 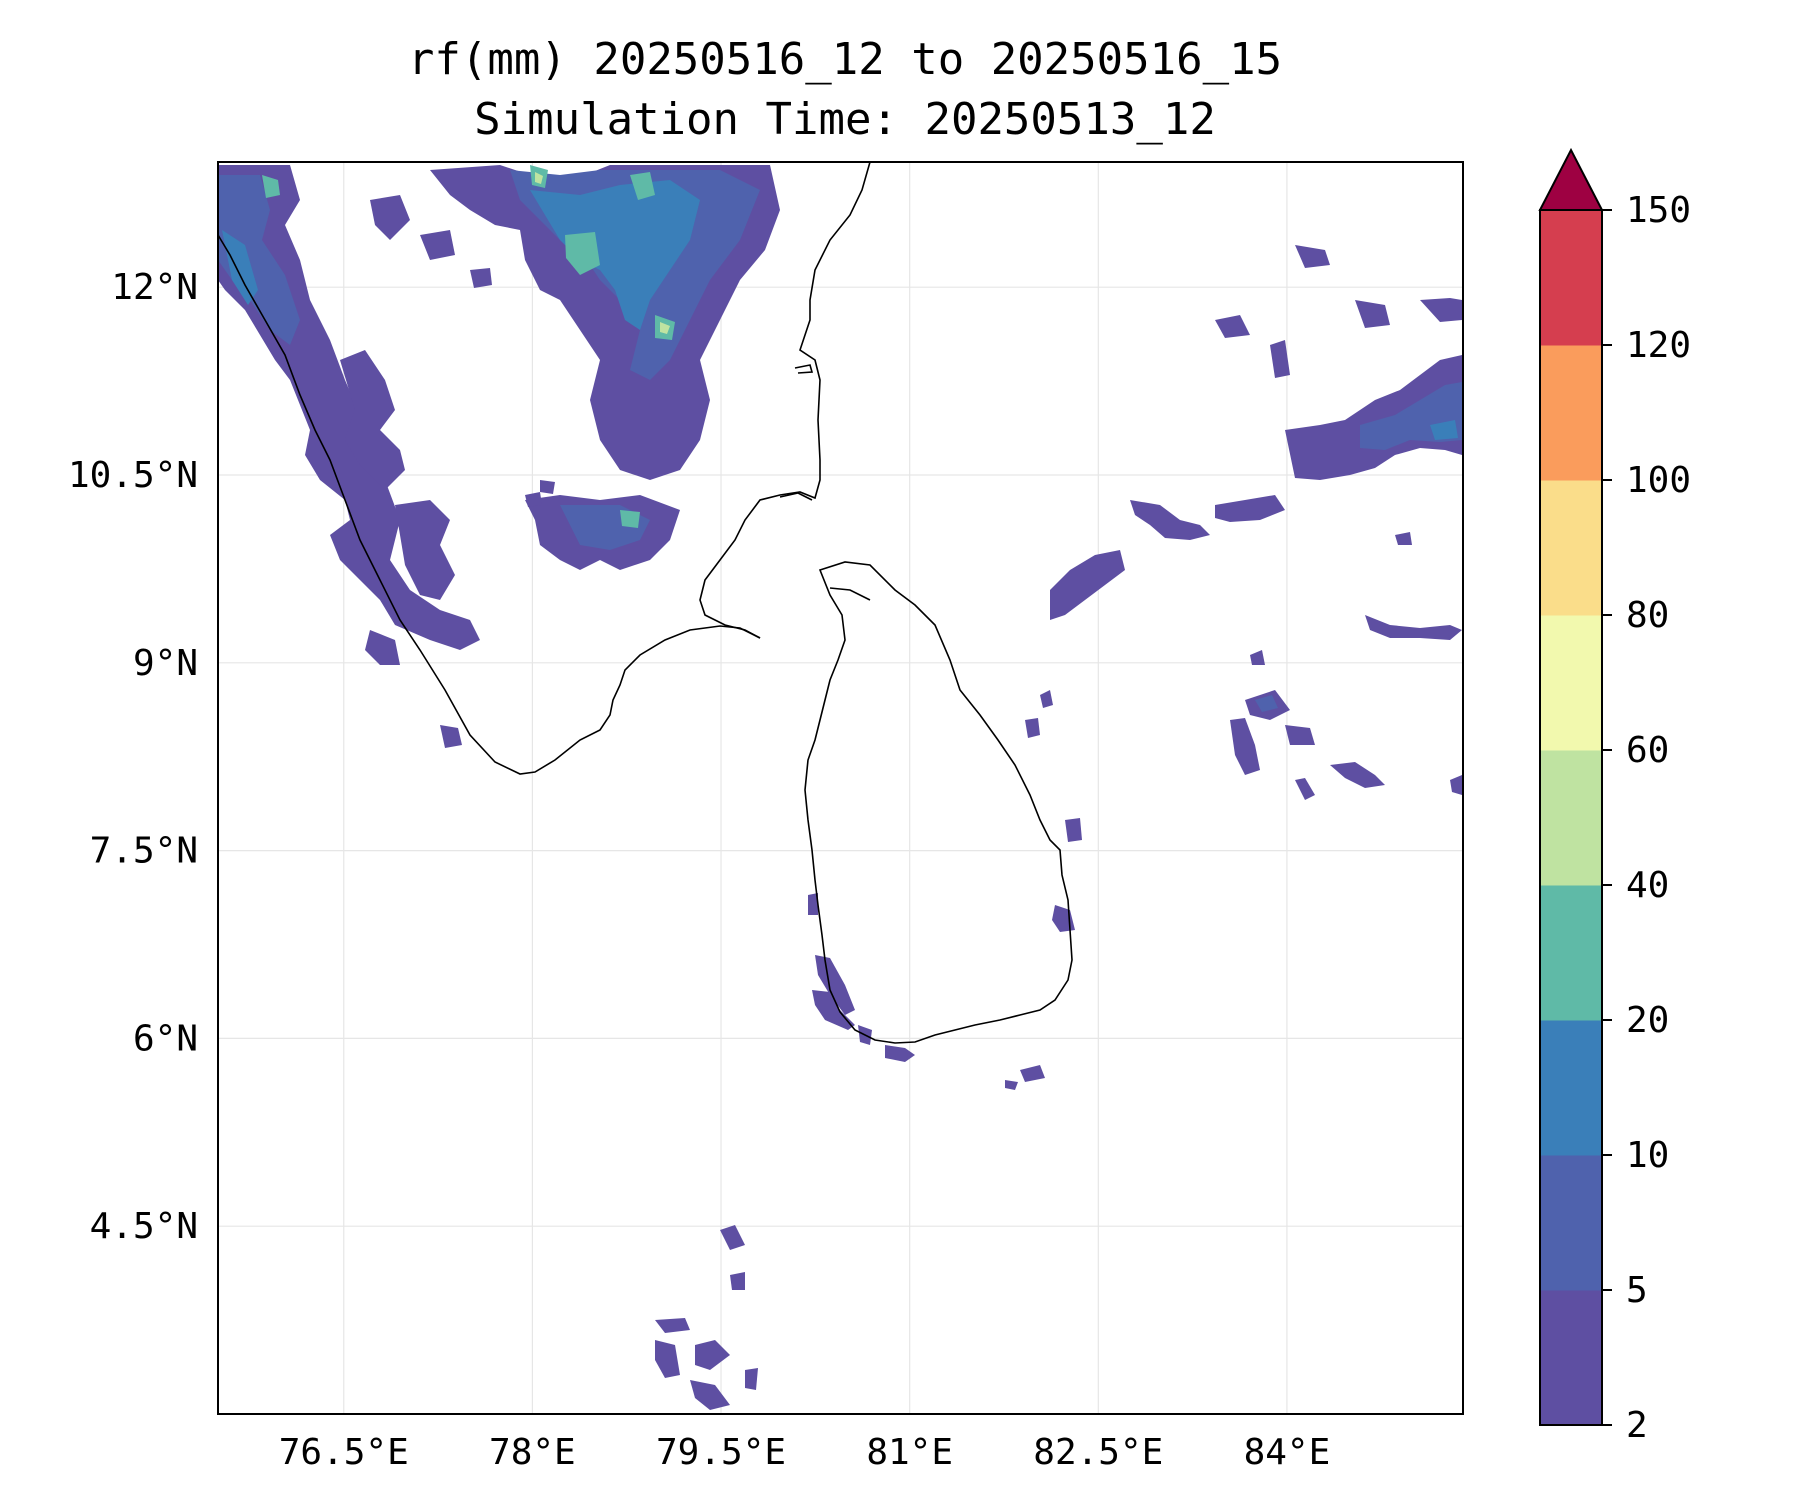 I want to click on colorbar-tick-label: 5, so click(x=1637, y=1290).